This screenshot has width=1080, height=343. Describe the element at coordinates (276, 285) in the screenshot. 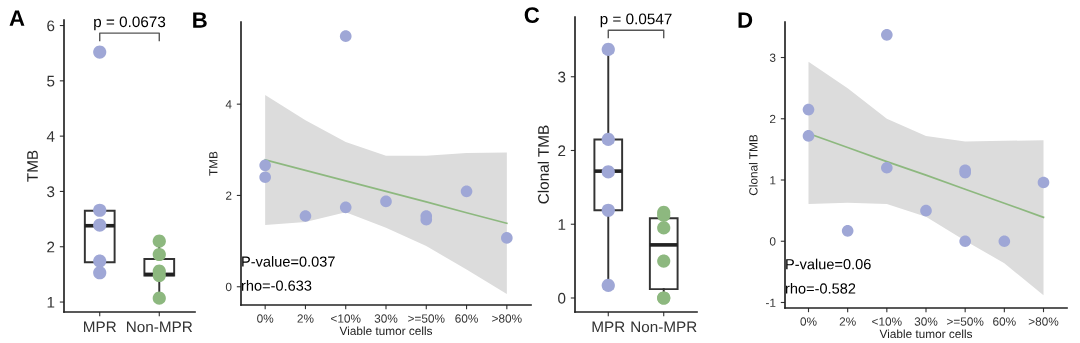

I see `annotation: rho=-0.633` at that location.